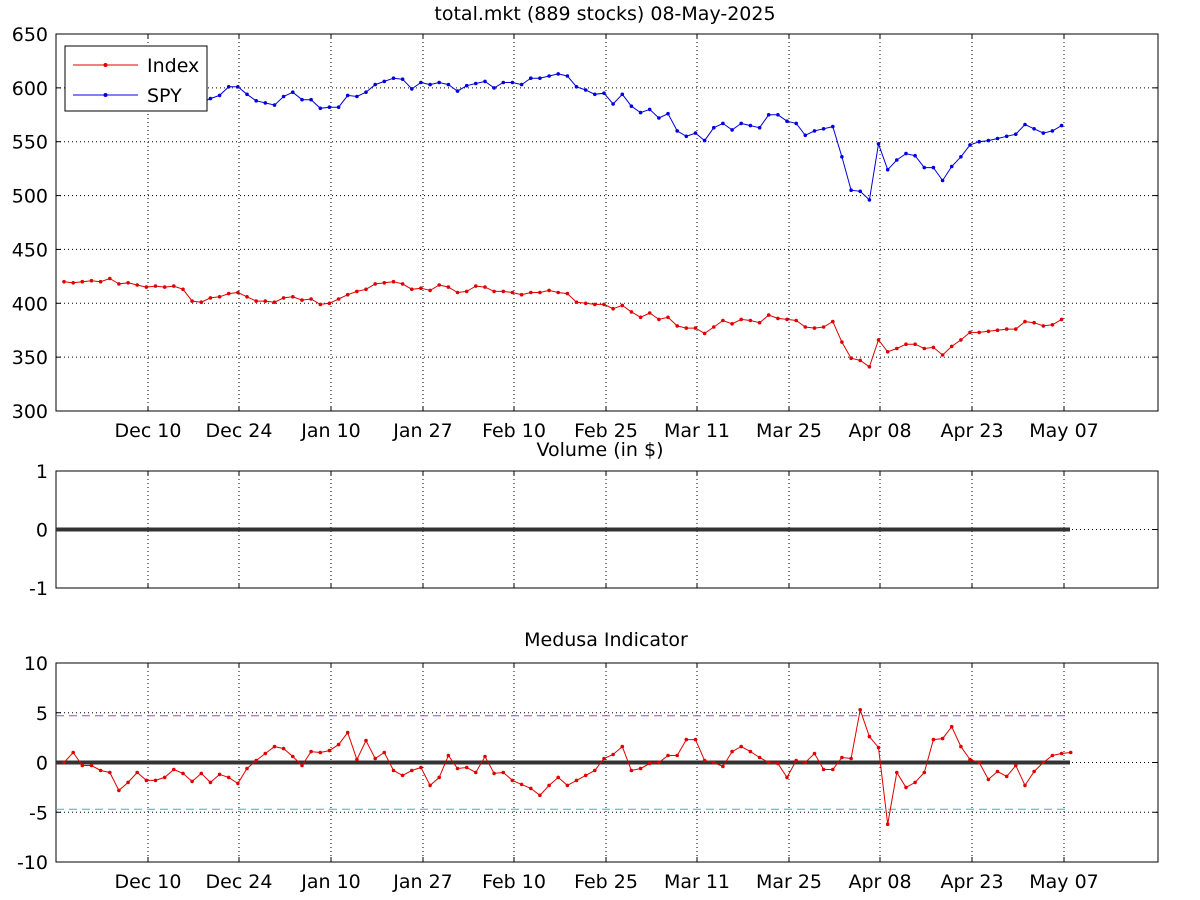  I want to click on x-tick-label: Mar 25, so click(789, 431).